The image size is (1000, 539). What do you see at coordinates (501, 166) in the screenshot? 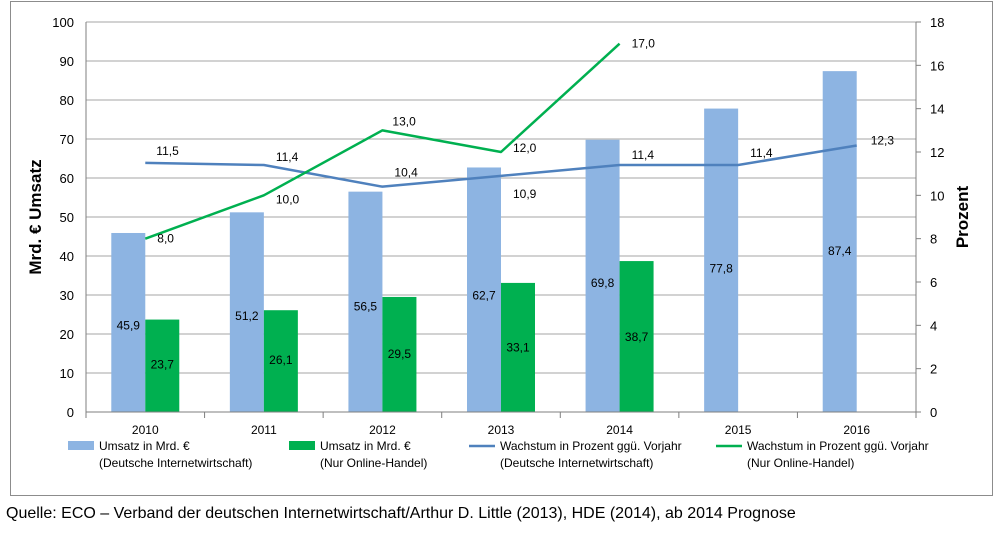
I see `line-total` at bounding box center [501, 166].